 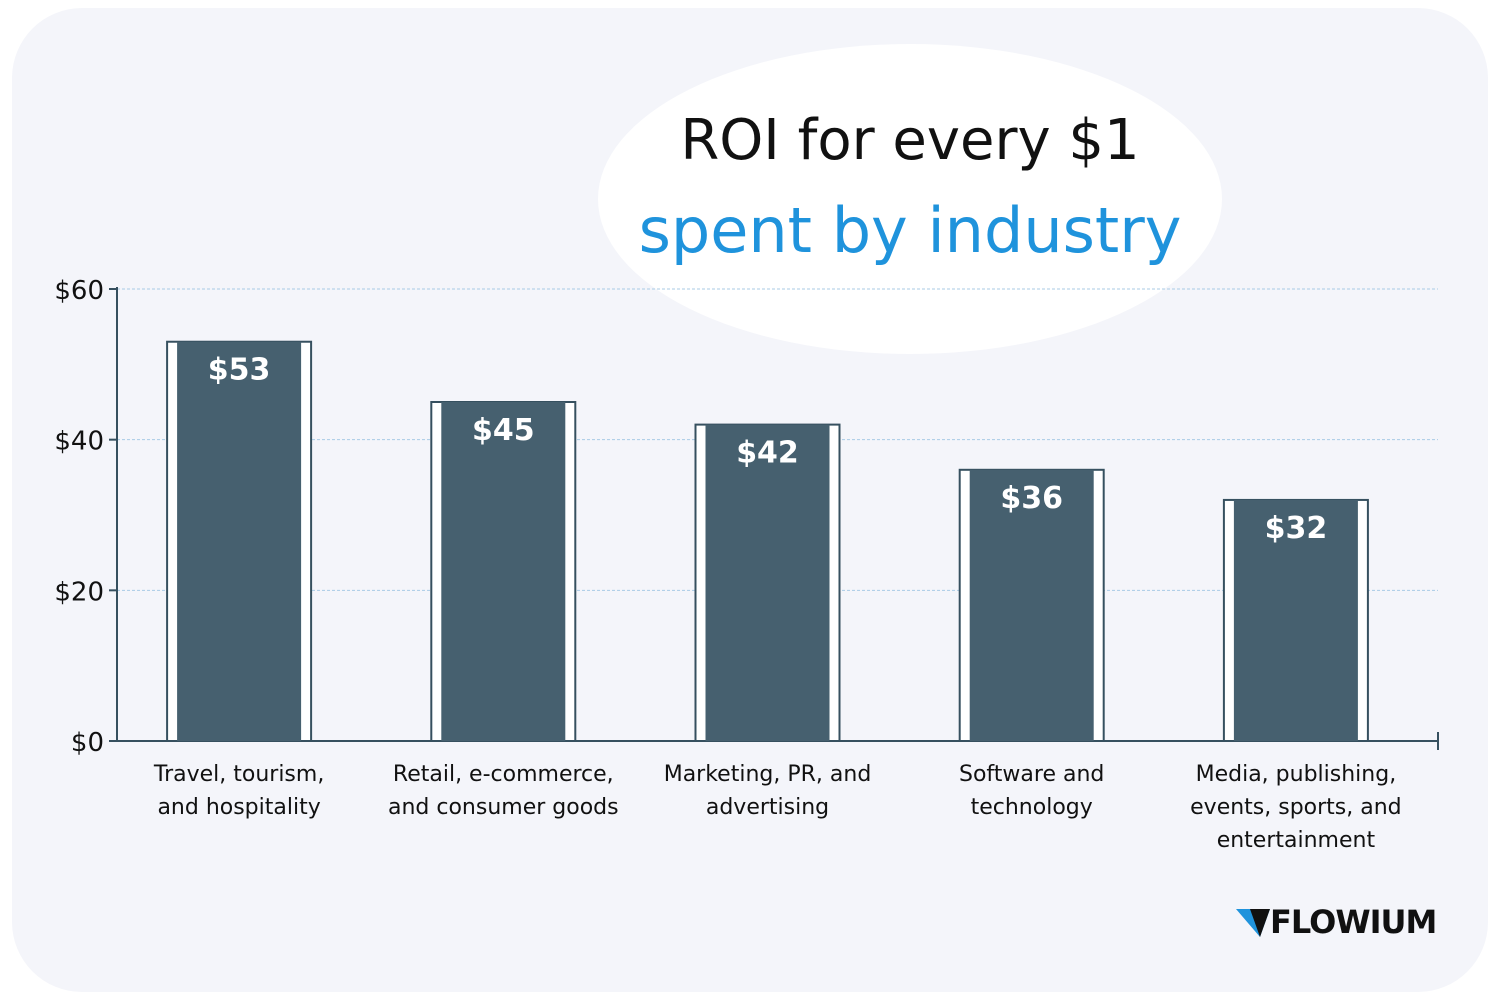 I want to click on y-tick-label: $60, so click(x=79, y=291).